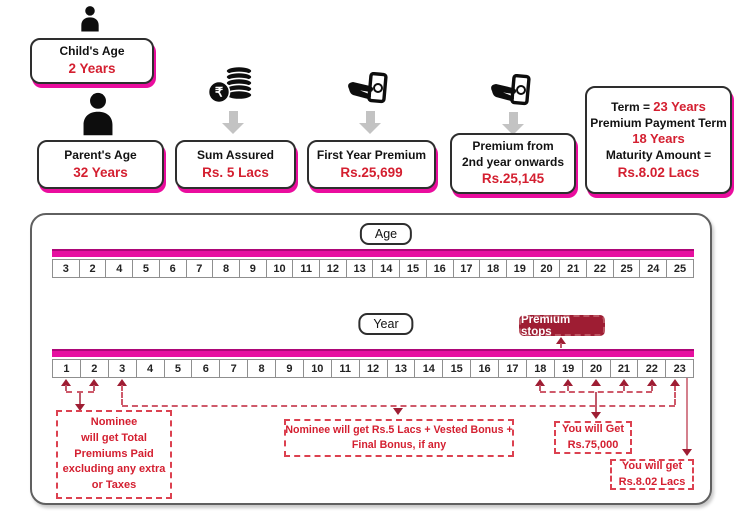  Describe the element at coordinates (484, 368) in the screenshot. I see `year-cell: 16` at that location.